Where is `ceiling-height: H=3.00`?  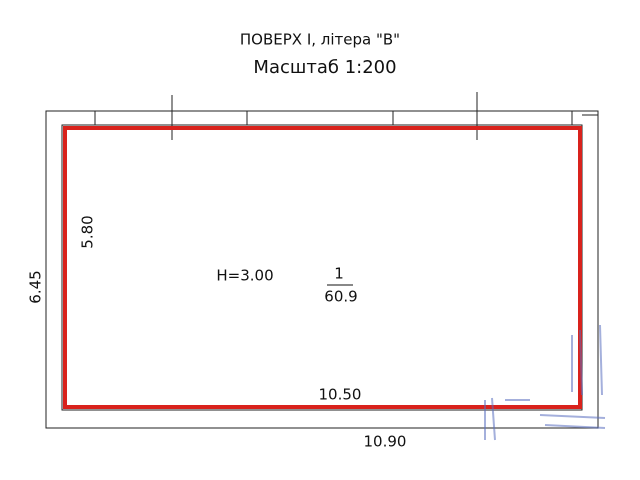 ceiling-height: H=3.00 is located at coordinates (244, 276).